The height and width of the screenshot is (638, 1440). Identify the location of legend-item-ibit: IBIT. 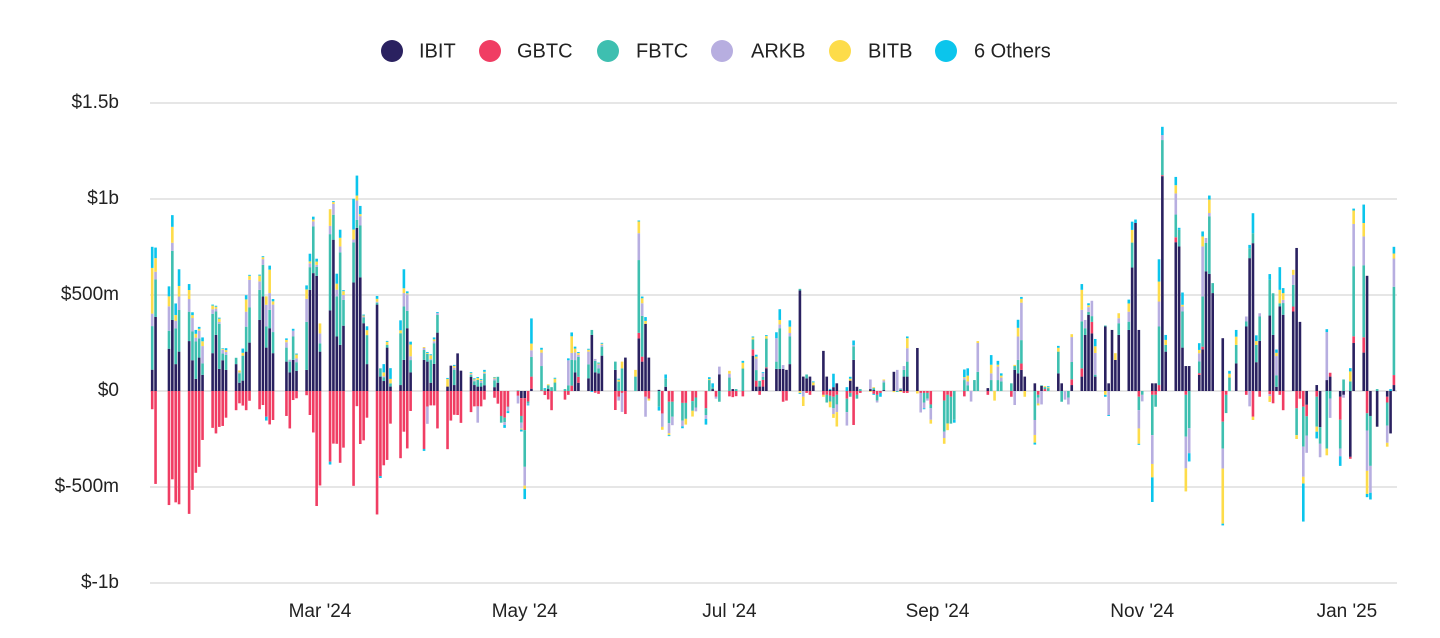
(418, 51).